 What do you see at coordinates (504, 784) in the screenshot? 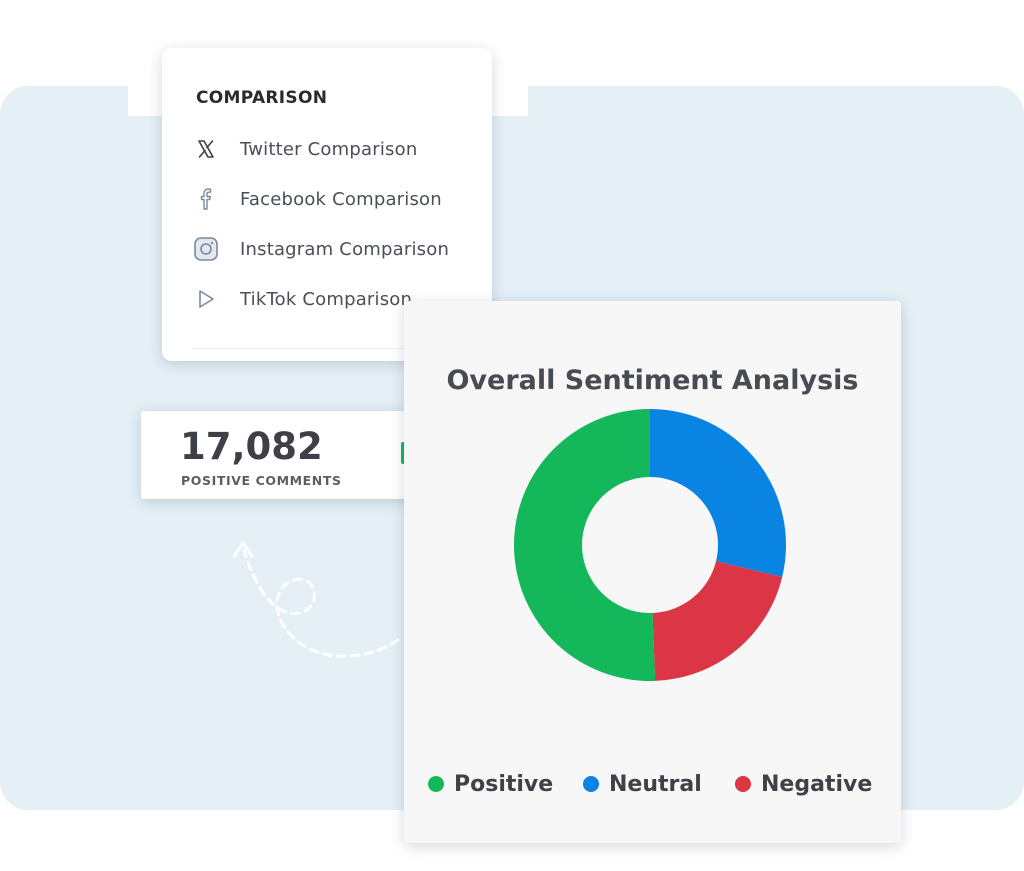
I see `legend-label: Positive` at bounding box center [504, 784].